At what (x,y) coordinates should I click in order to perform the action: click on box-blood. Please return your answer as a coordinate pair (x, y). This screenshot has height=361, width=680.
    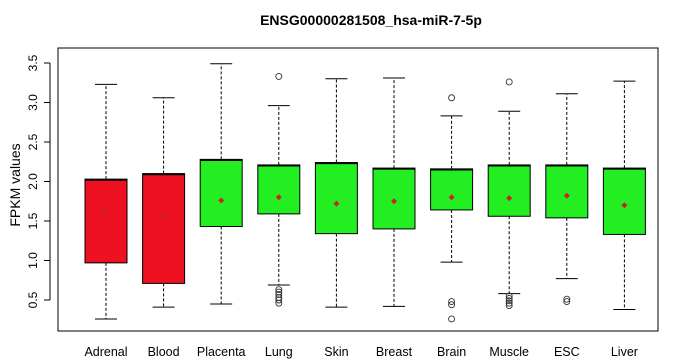
    Looking at the image, I should click on (164, 202).